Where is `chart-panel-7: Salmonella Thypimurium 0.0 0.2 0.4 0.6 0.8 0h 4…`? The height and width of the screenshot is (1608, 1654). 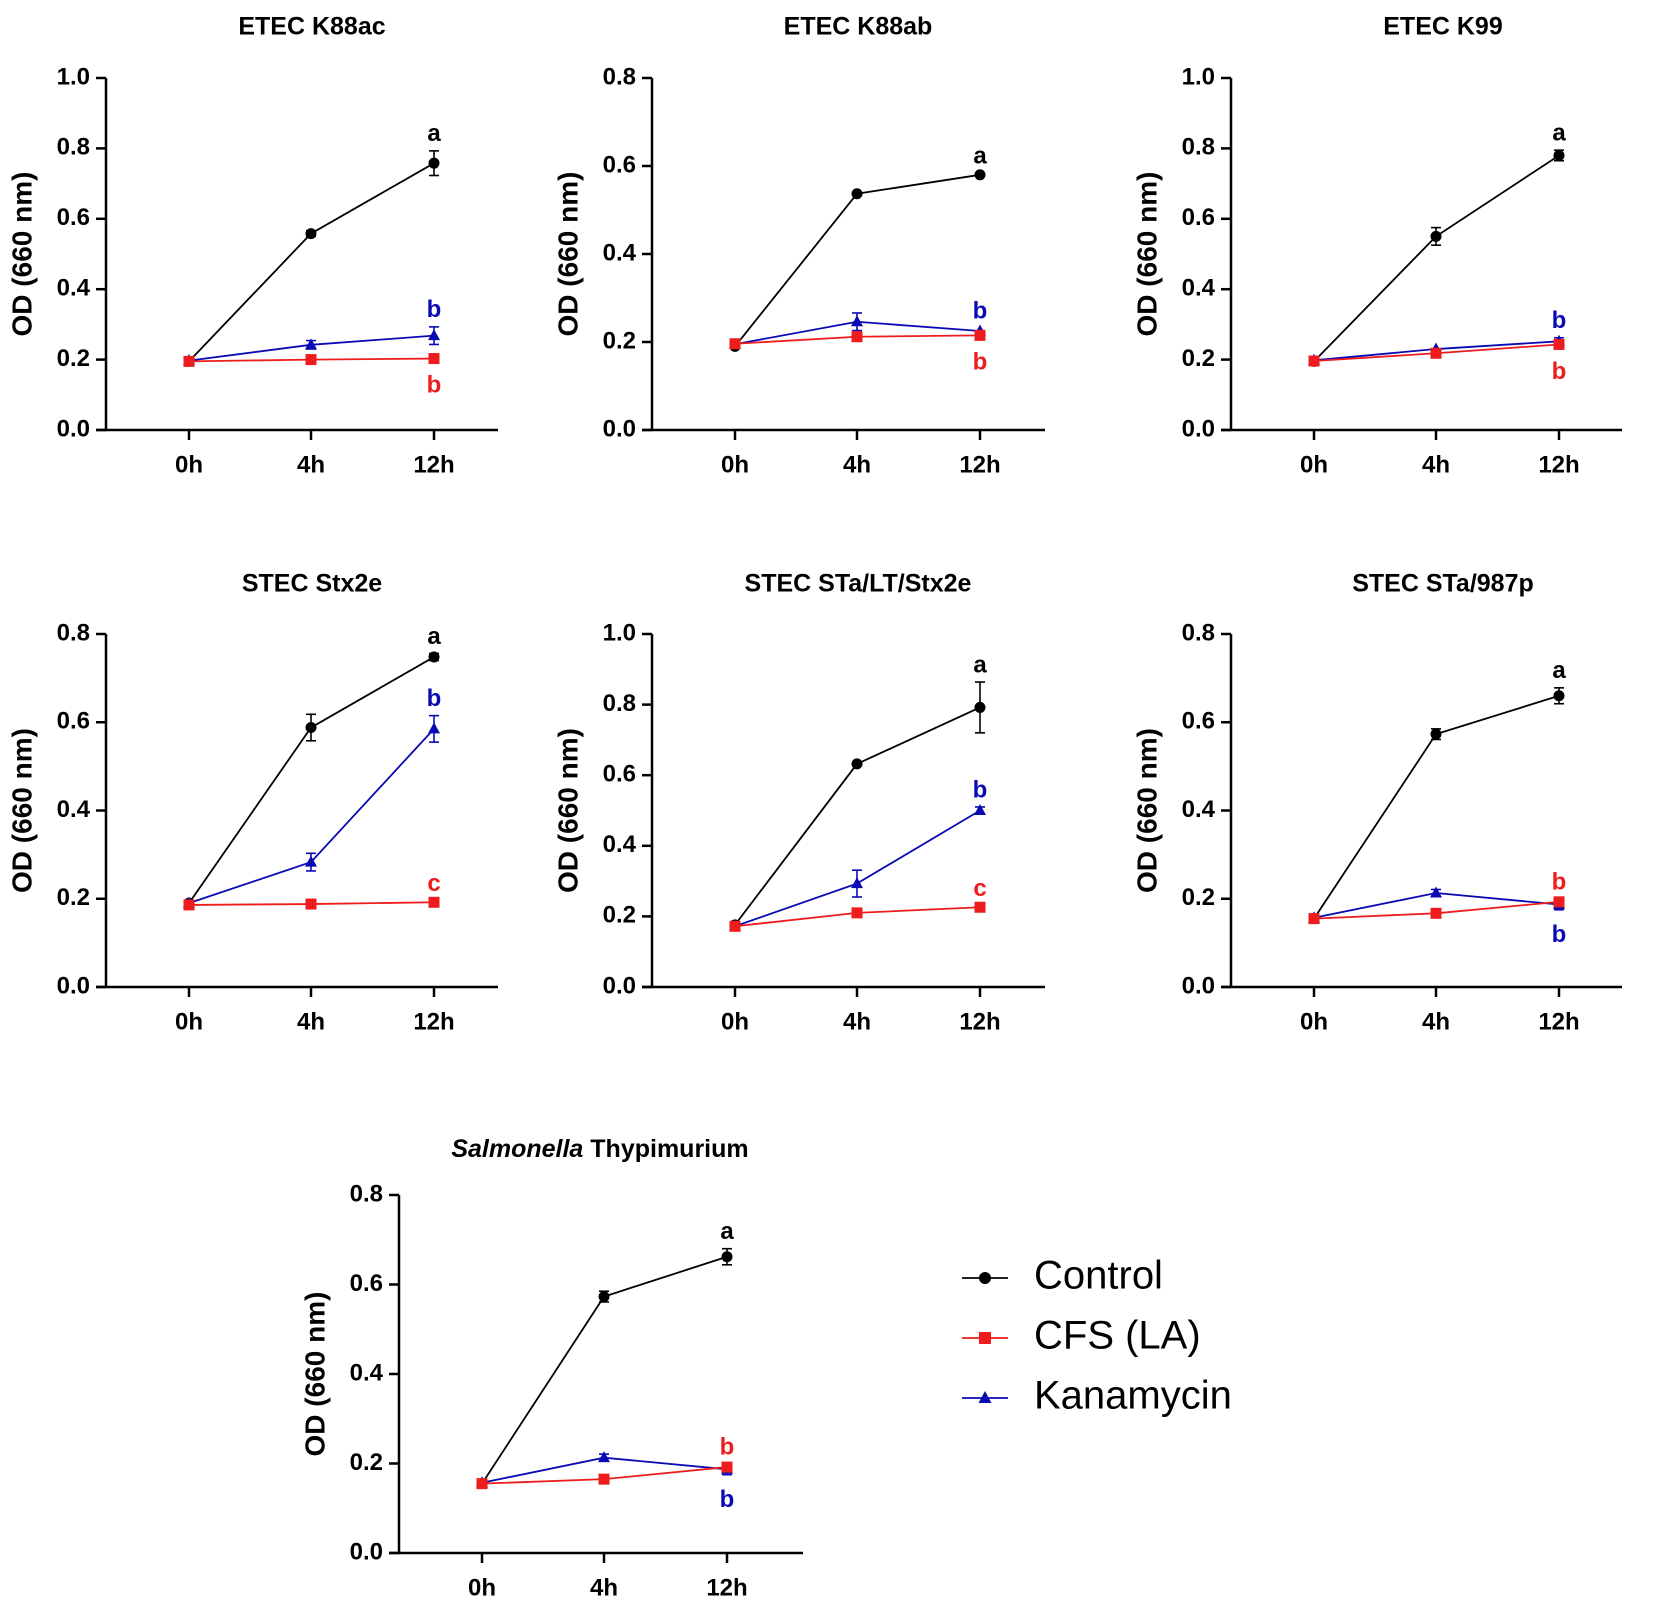
chart-panel-7: Salmonella Thypimurium 0.0 0.2 0.4 0.6 0.8 0h 4… is located at coordinates (551, 1368).